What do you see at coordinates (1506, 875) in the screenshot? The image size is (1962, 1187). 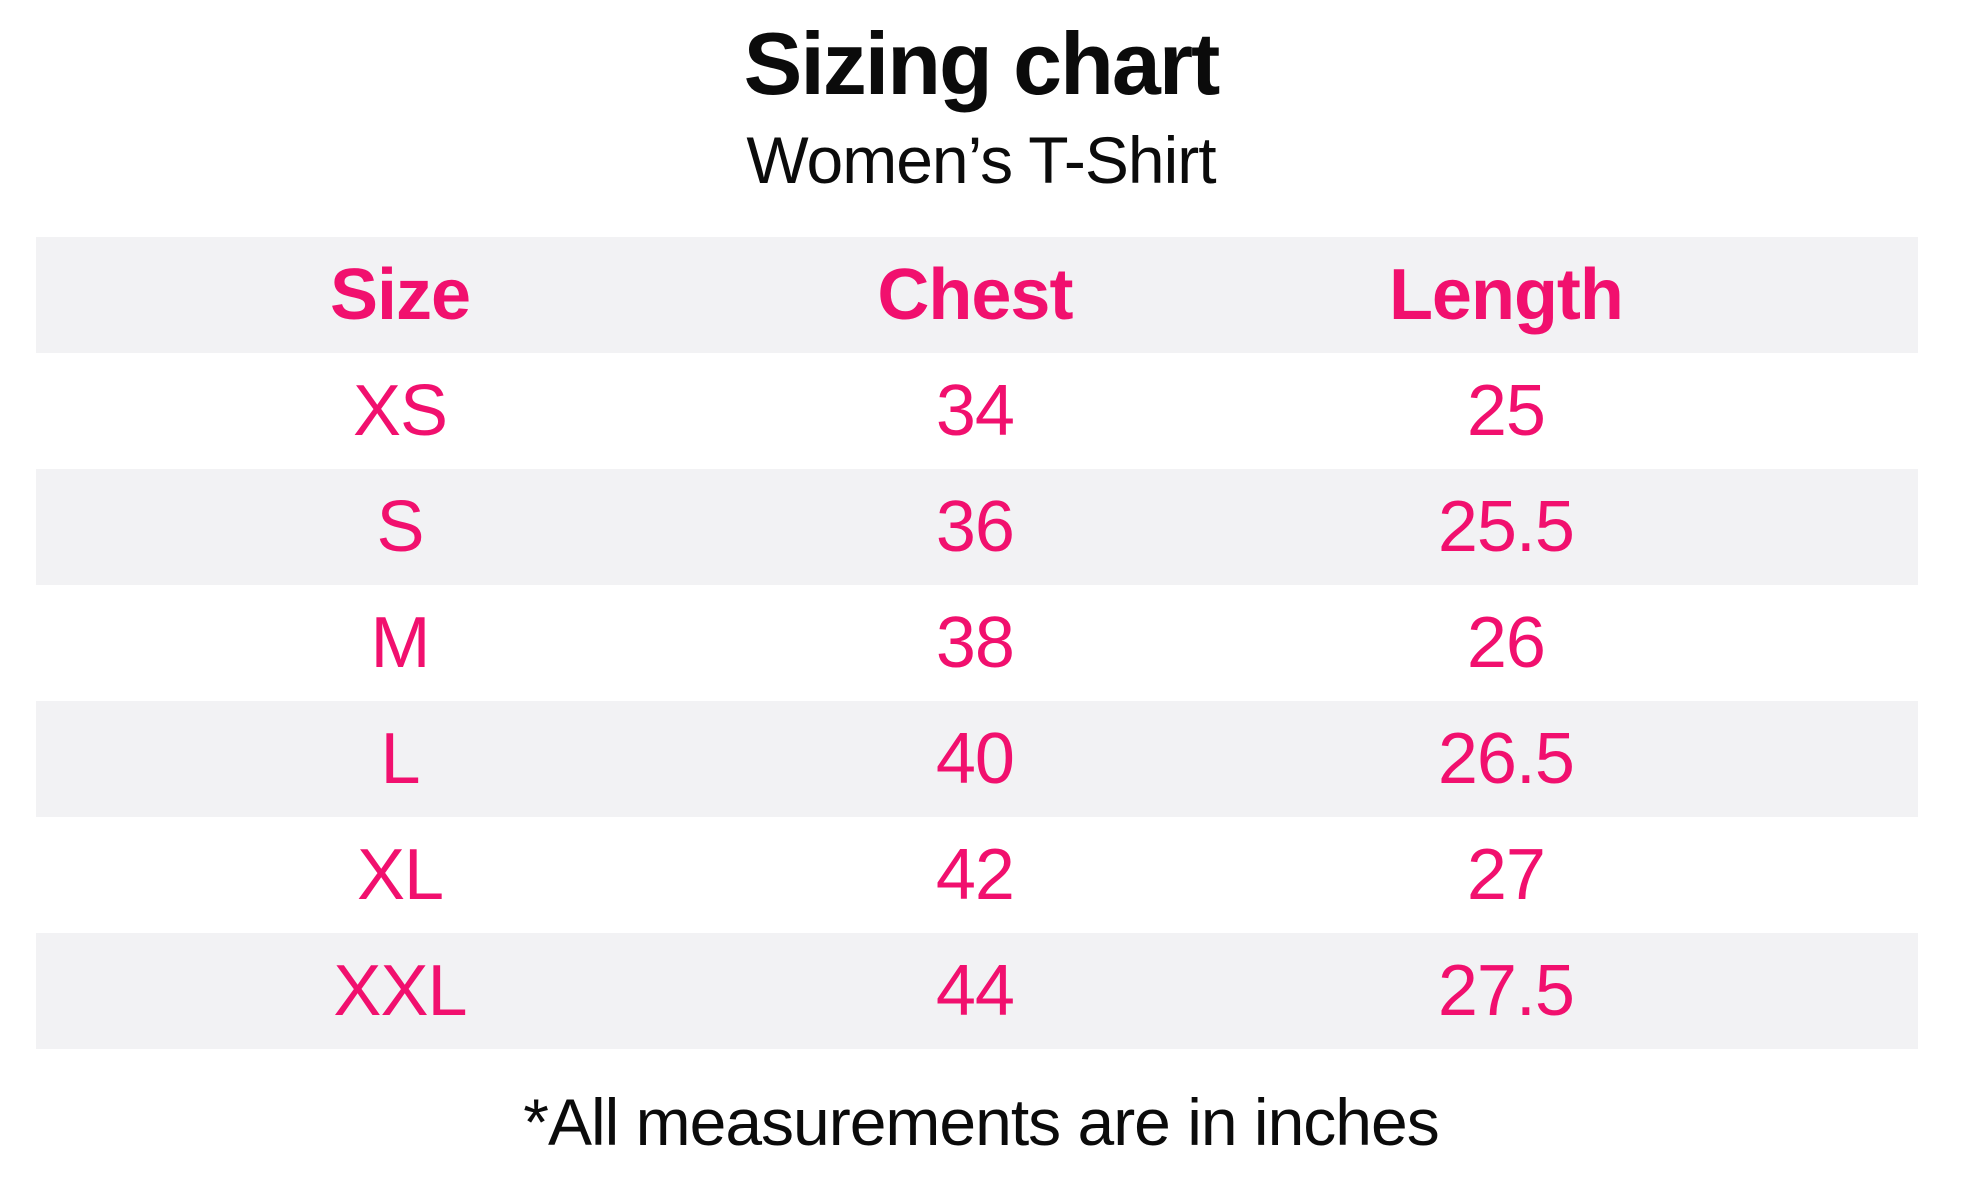 I see `length-cell: 27` at bounding box center [1506, 875].